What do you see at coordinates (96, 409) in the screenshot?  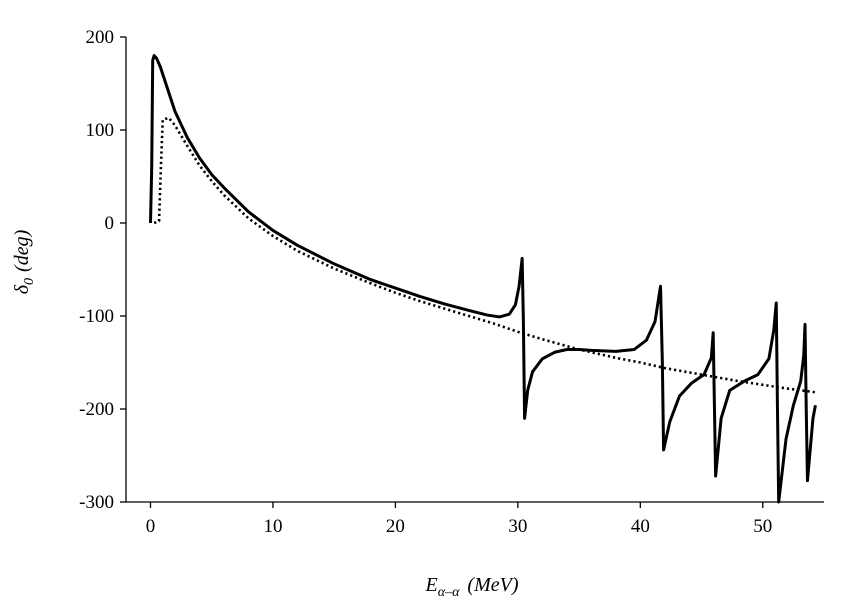 I see `y-tick-label: -200` at bounding box center [96, 409].